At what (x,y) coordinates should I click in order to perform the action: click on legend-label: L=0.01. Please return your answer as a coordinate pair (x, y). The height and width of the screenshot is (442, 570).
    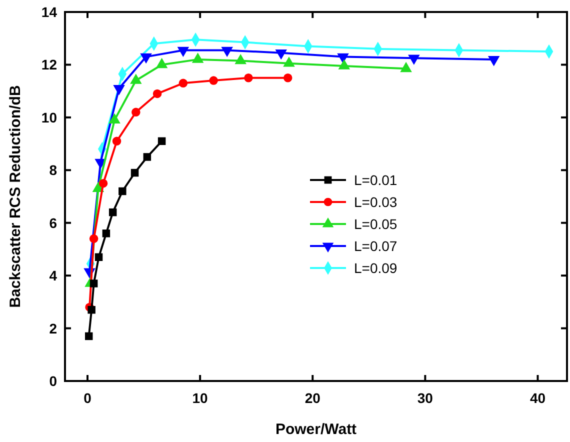
    Looking at the image, I should click on (376, 180).